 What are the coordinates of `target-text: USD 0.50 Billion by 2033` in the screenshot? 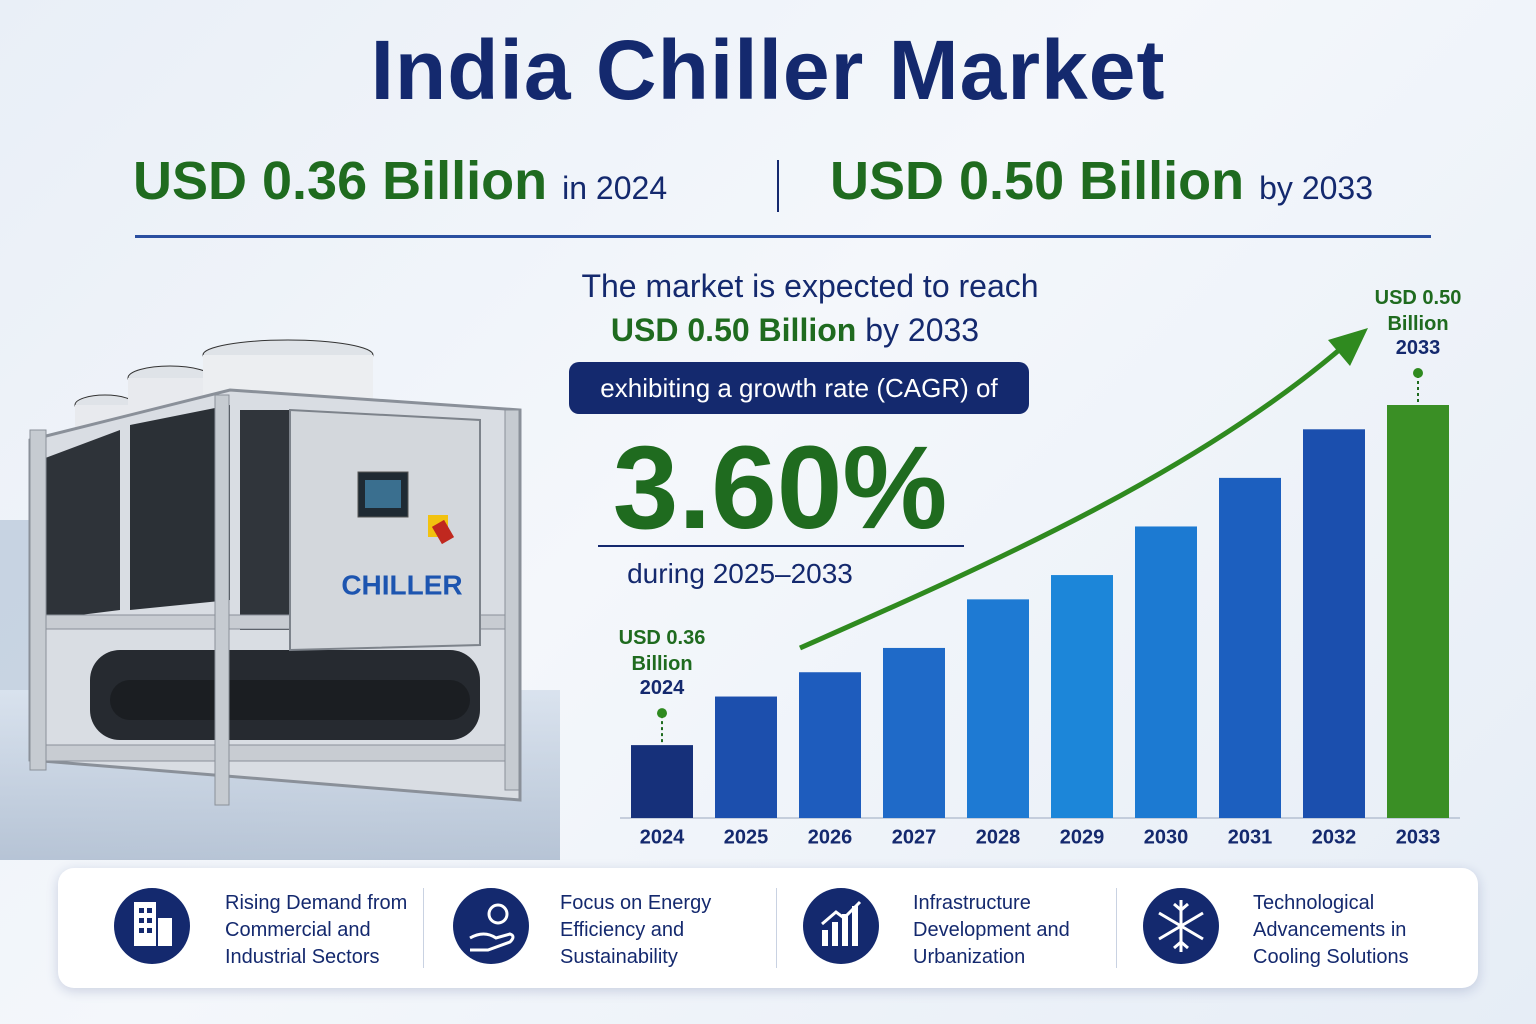 It's located at (795, 330).